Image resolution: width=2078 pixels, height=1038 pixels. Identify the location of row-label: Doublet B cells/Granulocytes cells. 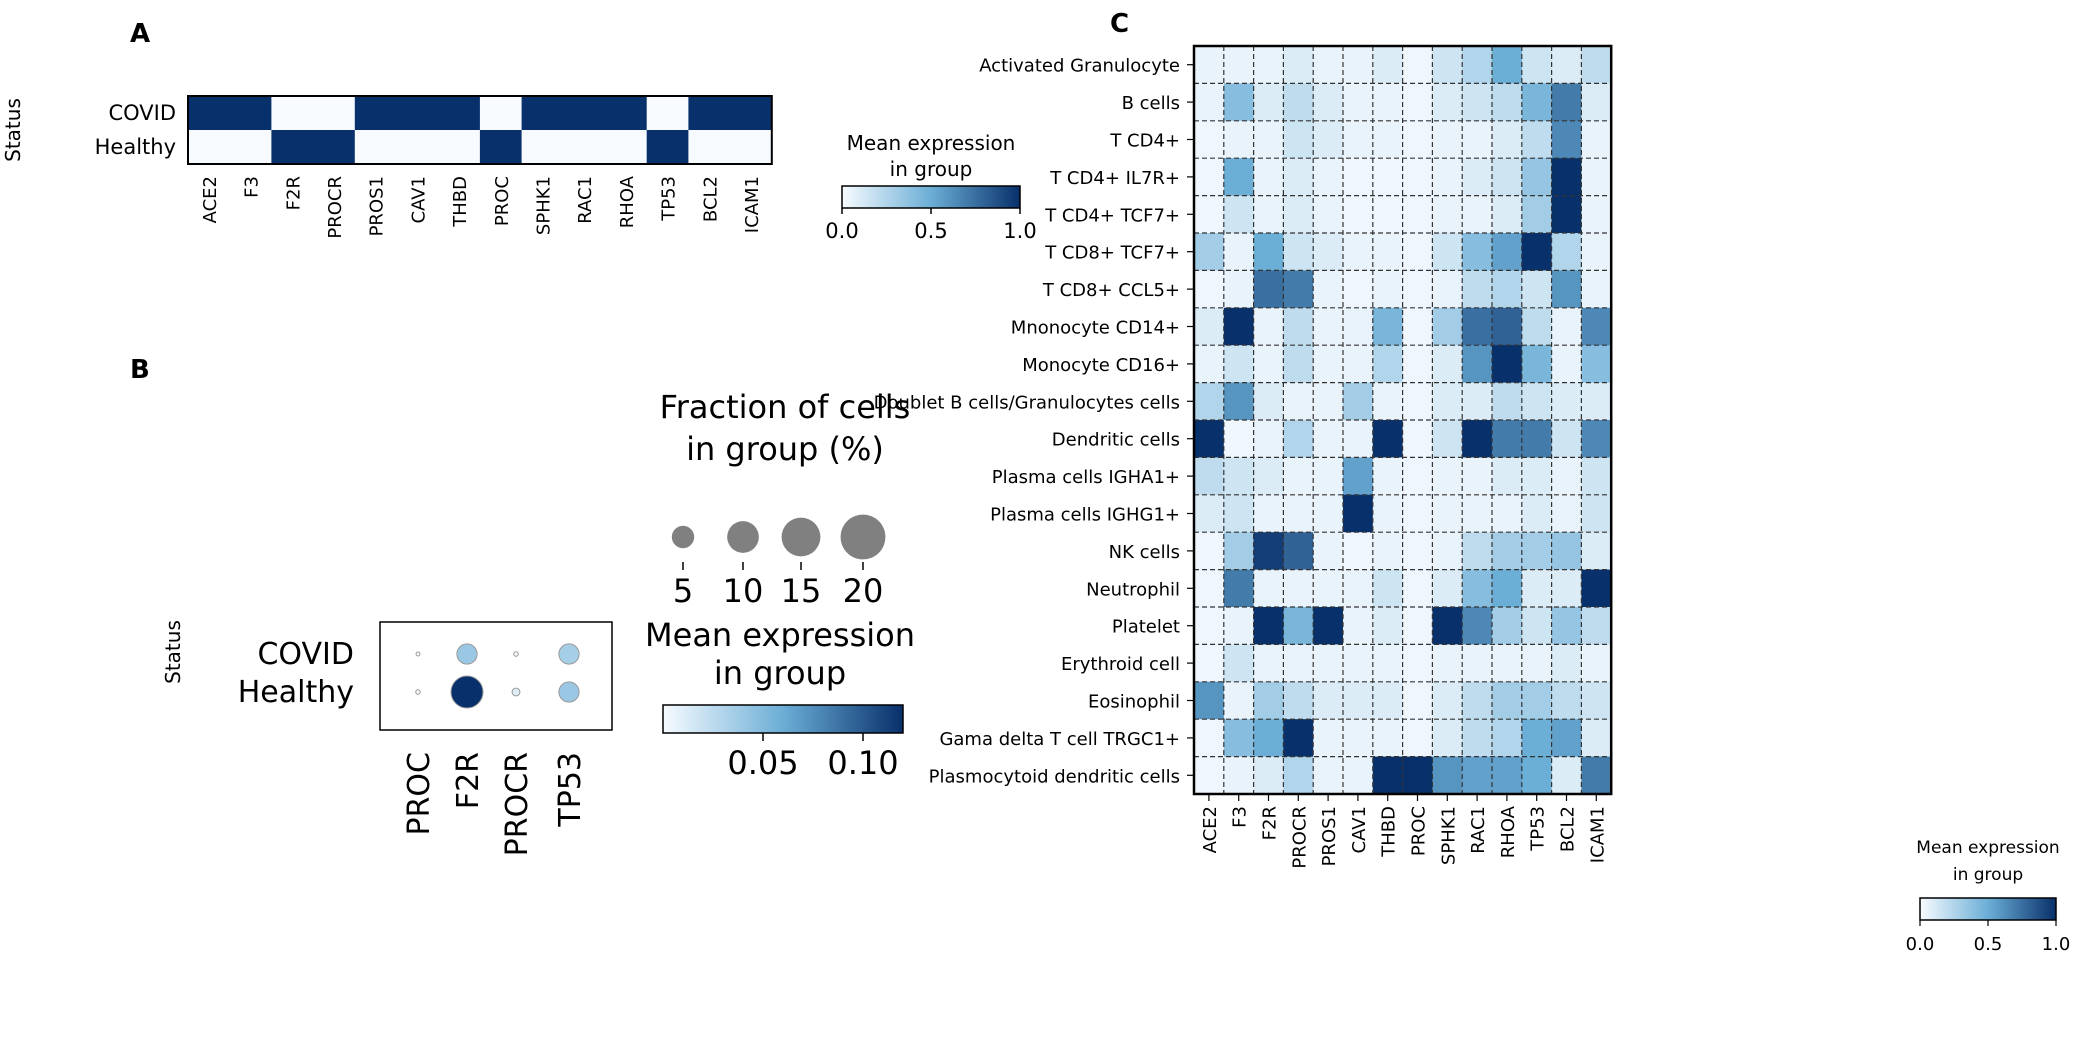
(1027, 402).